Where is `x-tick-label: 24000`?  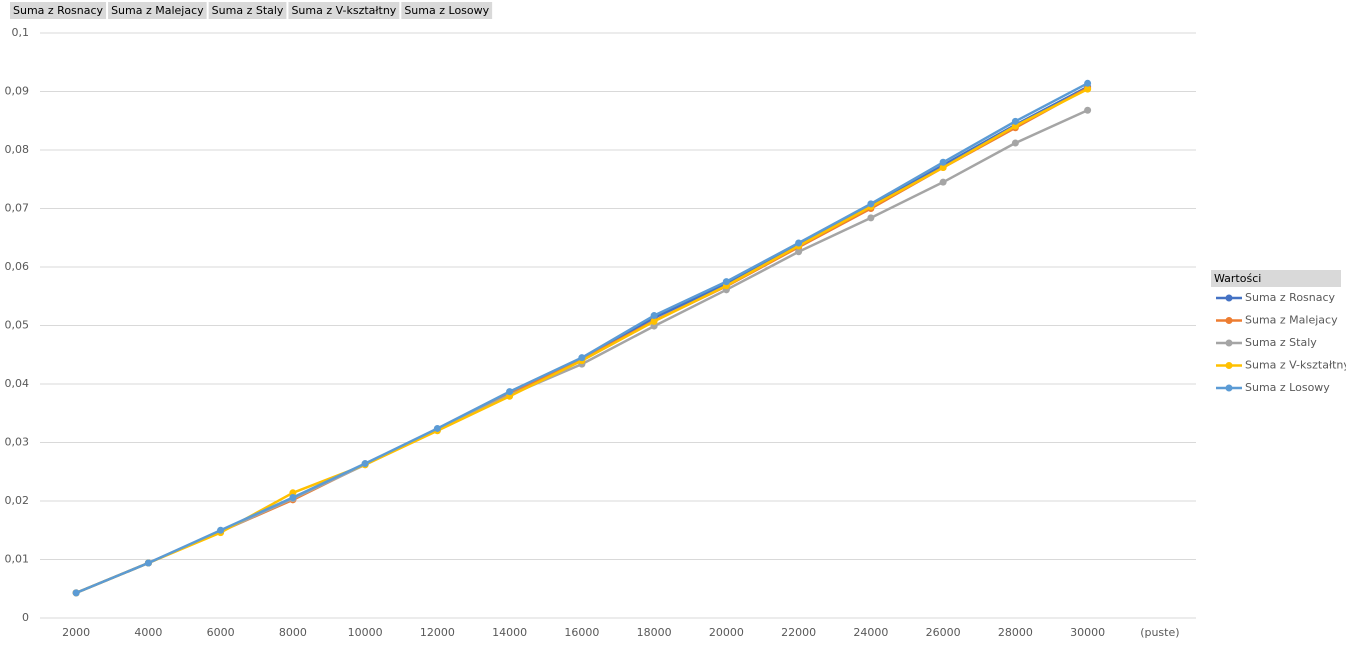
x-tick-label: 24000 is located at coordinates (870, 632).